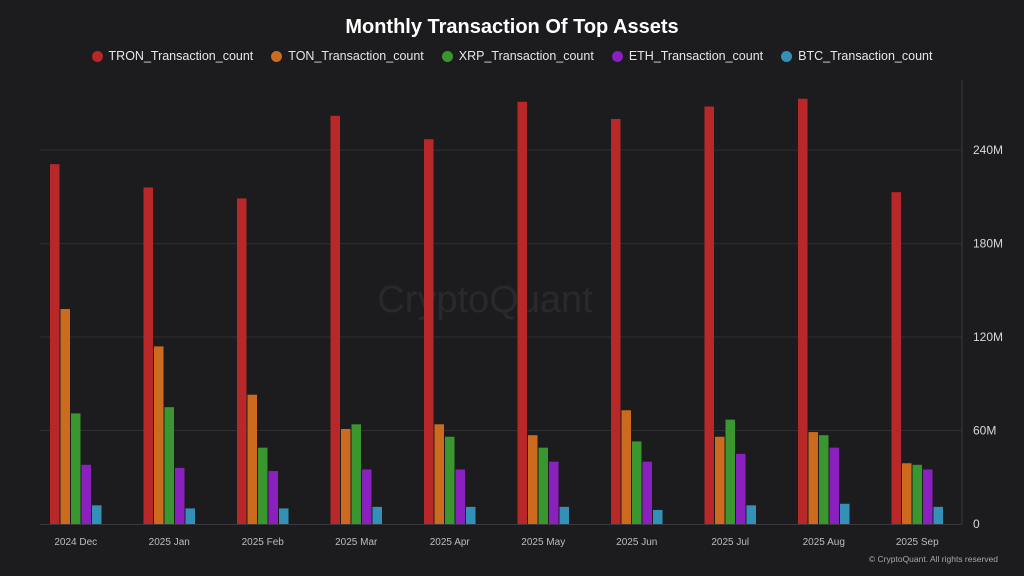 This screenshot has height=576, width=1024. What do you see at coordinates (824, 542) in the screenshot?
I see `x-tick-label: 2025 Aug` at bounding box center [824, 542].